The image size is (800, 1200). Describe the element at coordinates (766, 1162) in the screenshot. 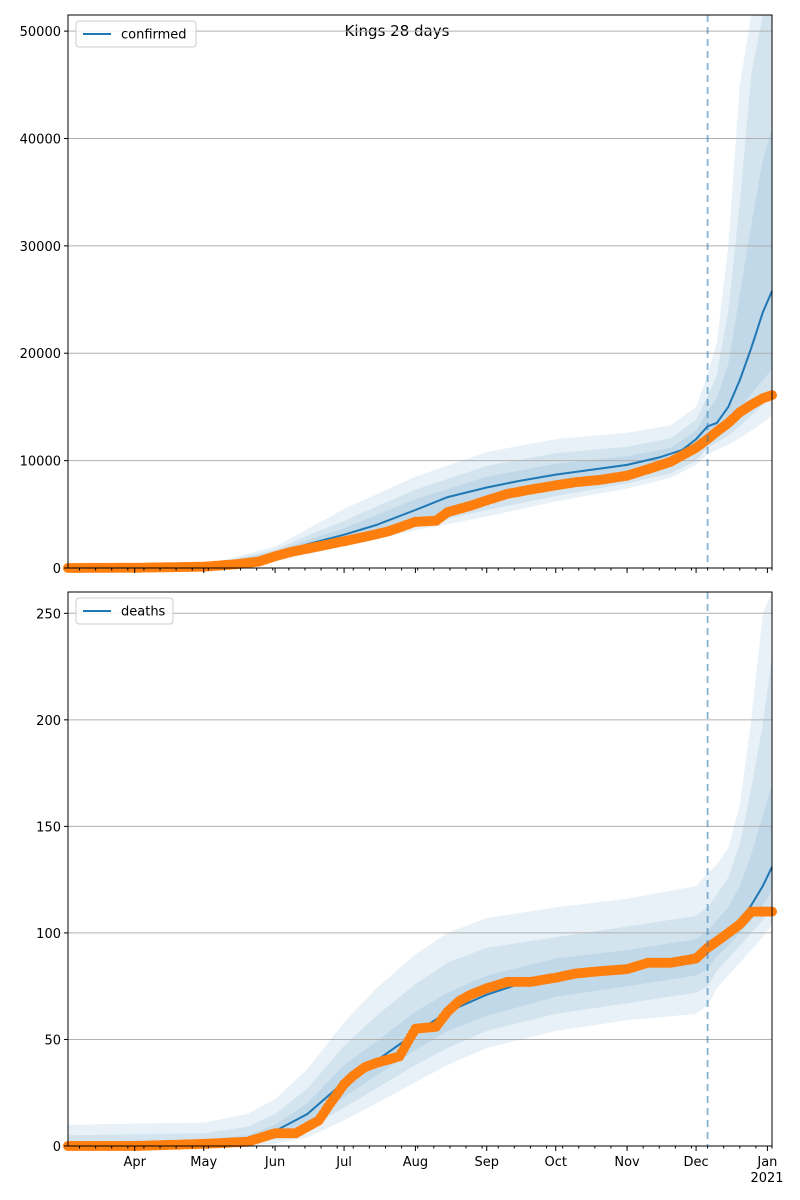

I see `x-tick-label: Jan` at that location.